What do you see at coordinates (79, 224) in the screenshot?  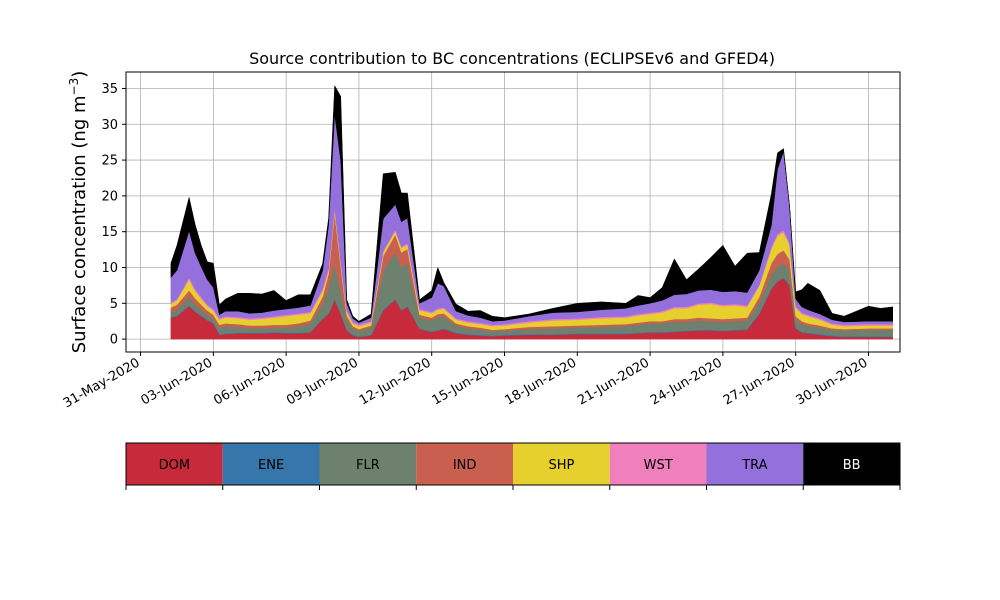 I see `y-axis-label-main: Surface concentration (ng m` at bounding box center [79, 224].